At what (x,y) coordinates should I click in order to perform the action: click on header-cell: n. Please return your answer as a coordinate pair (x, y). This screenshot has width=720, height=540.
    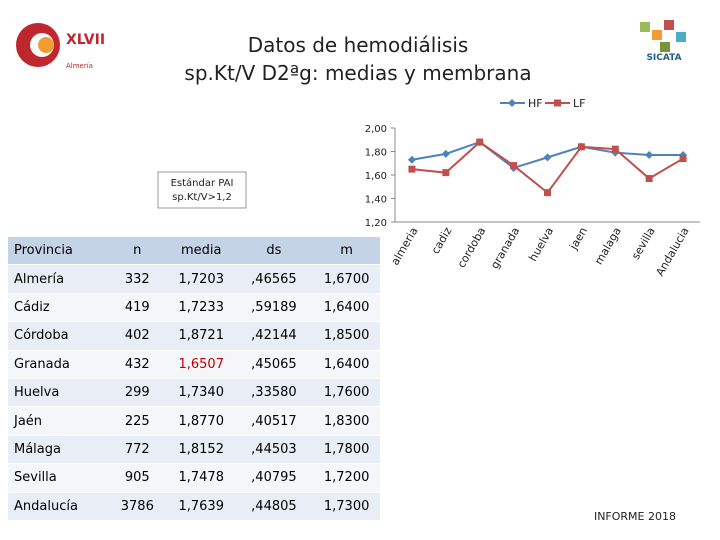
    Looking at the image, I should click on (134, 251).